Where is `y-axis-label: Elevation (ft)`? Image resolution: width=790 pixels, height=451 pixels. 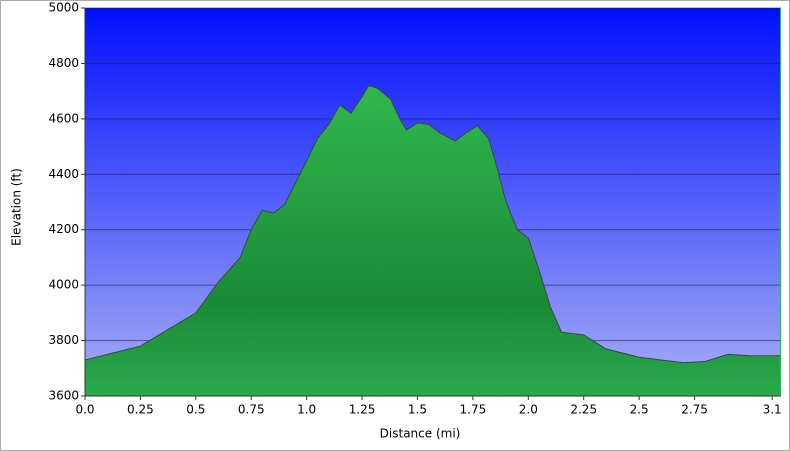
y-axis-label: Elevation (ft) is located at coordinates (17, 207).